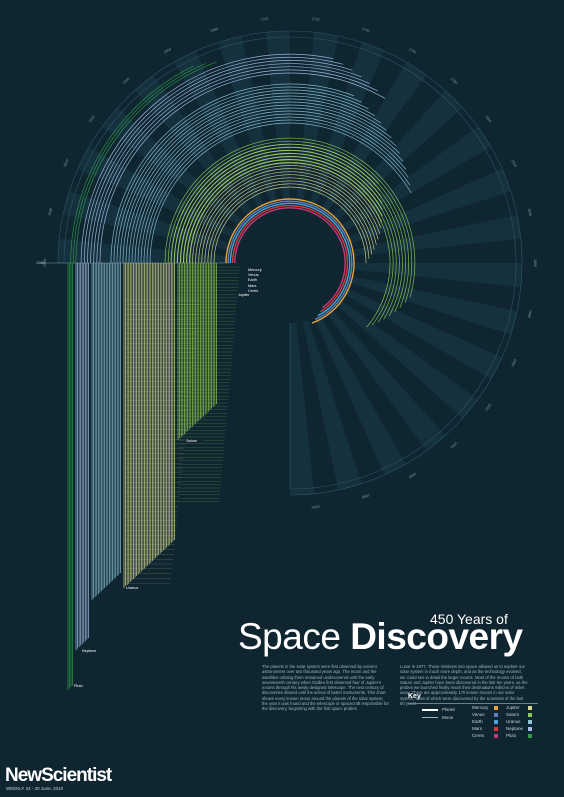 Image resolution: width=564 pixels, height=797 pixels. I want to click on issue-date: WEEKLY 24 - 30 June, 2010, so click(35, 788).